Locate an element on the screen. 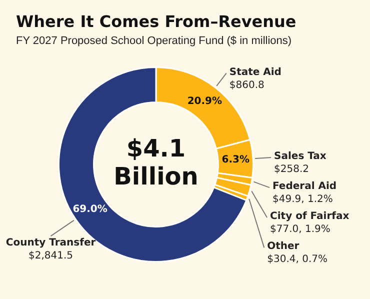  data-label: $49.9, 1.2% is located at coordinates (302, 200).